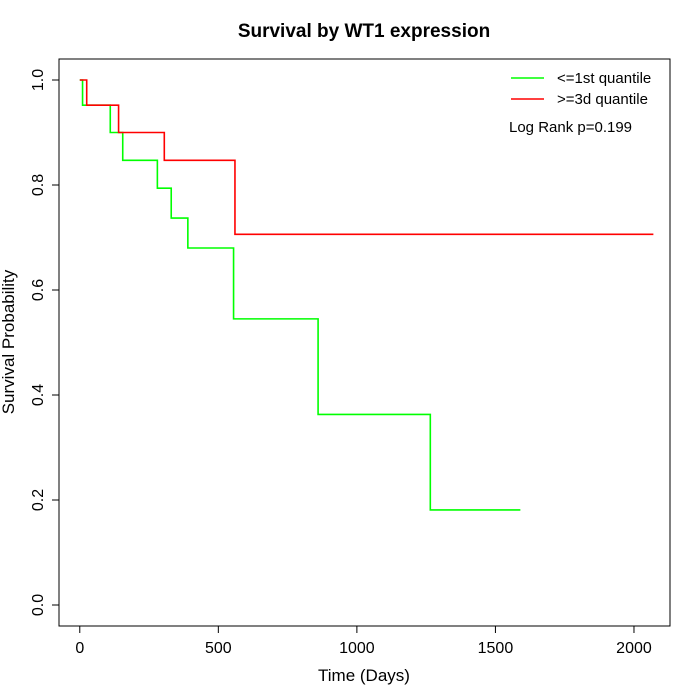  What do you see at coordinates (38, 80) in the screenshot?
I see `y-tick-label: 1.0` at bounding box center [38, 80].